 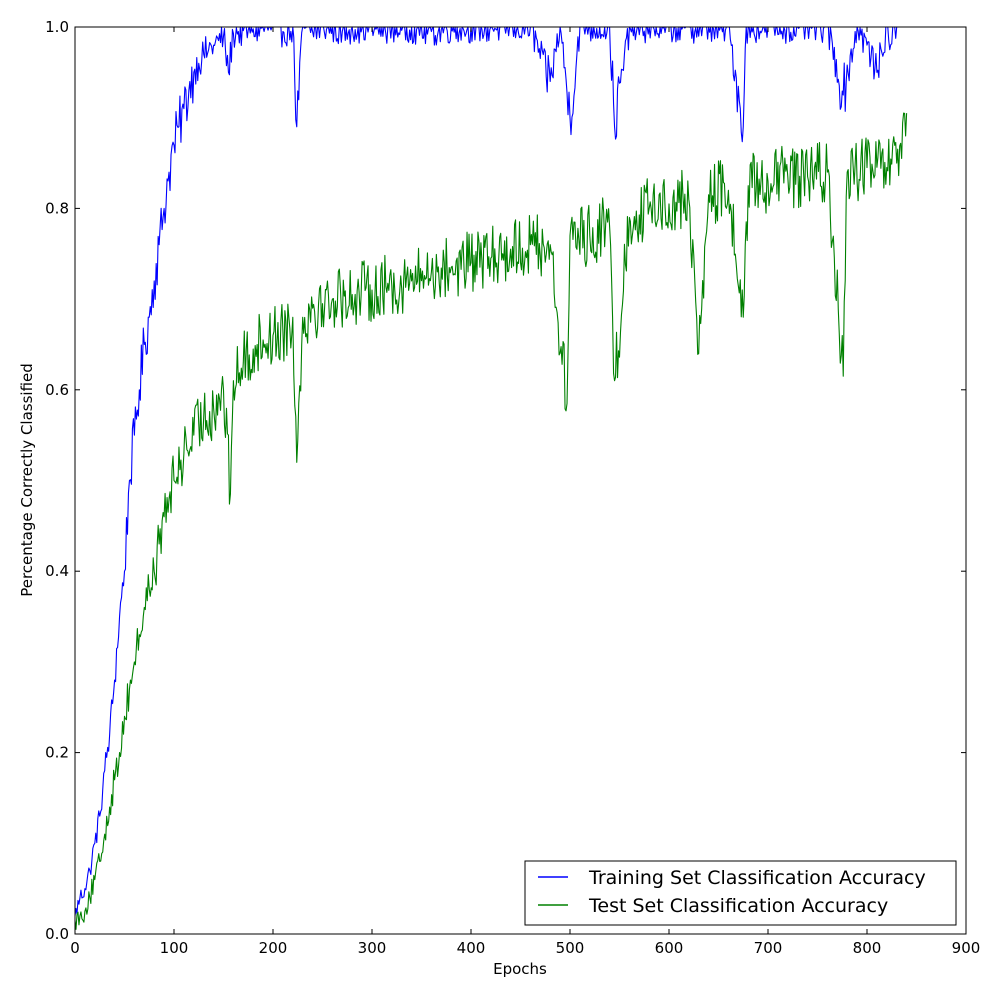 I want to click on legend-box, so click(x=740, y=893).